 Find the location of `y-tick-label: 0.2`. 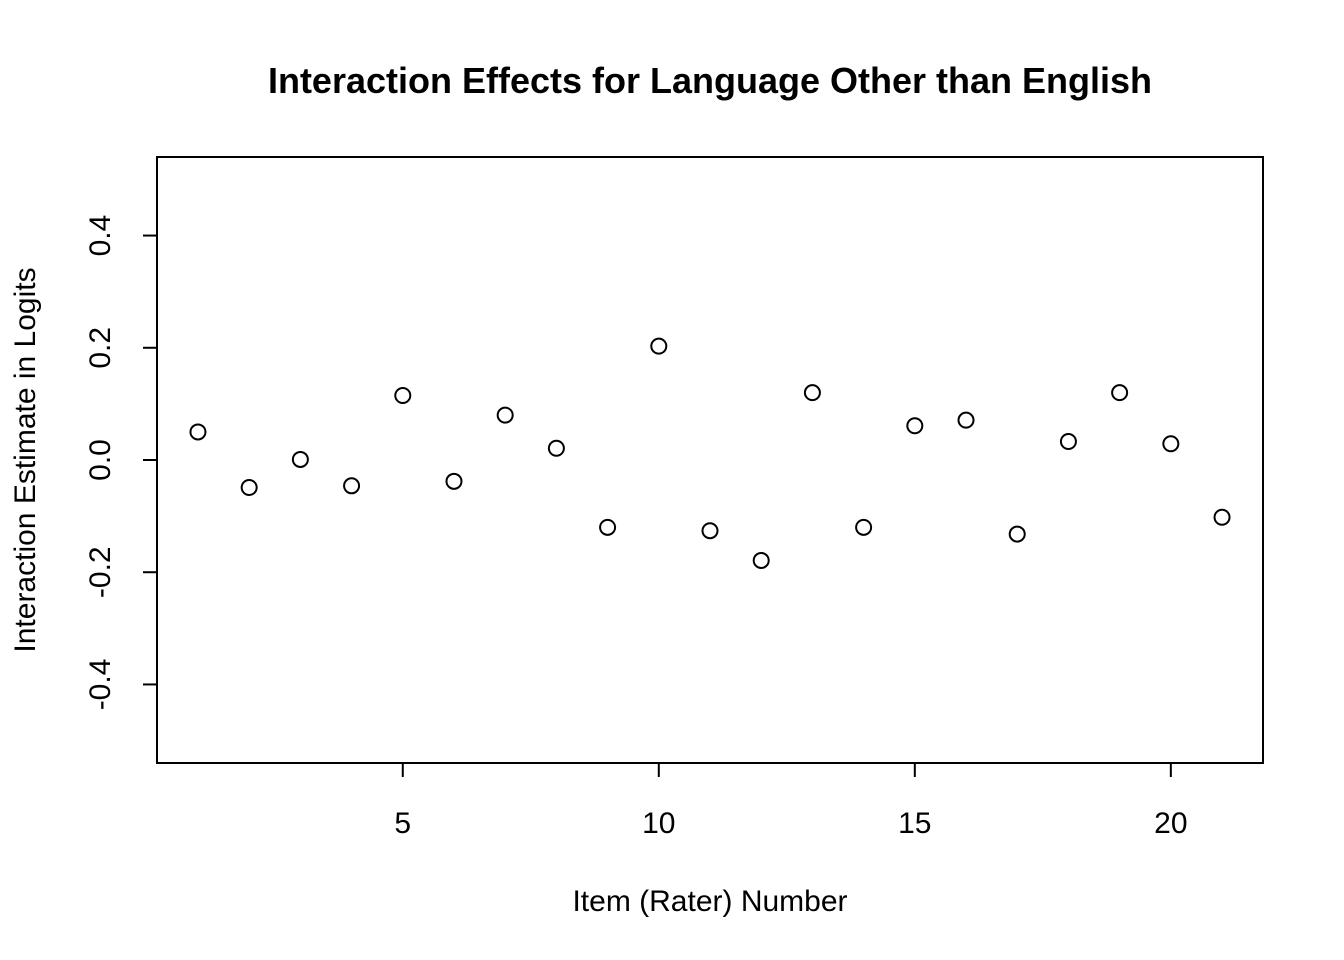

y-tick-label: 0.2 is located at coordinates (100, 348).